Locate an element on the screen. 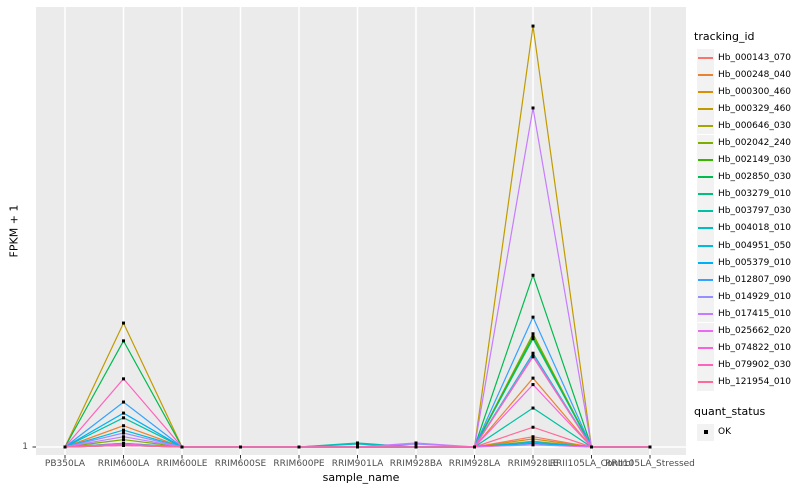 The image size is (800, 500). x-axis-title: sample_name is located at coordinates (361, 477).